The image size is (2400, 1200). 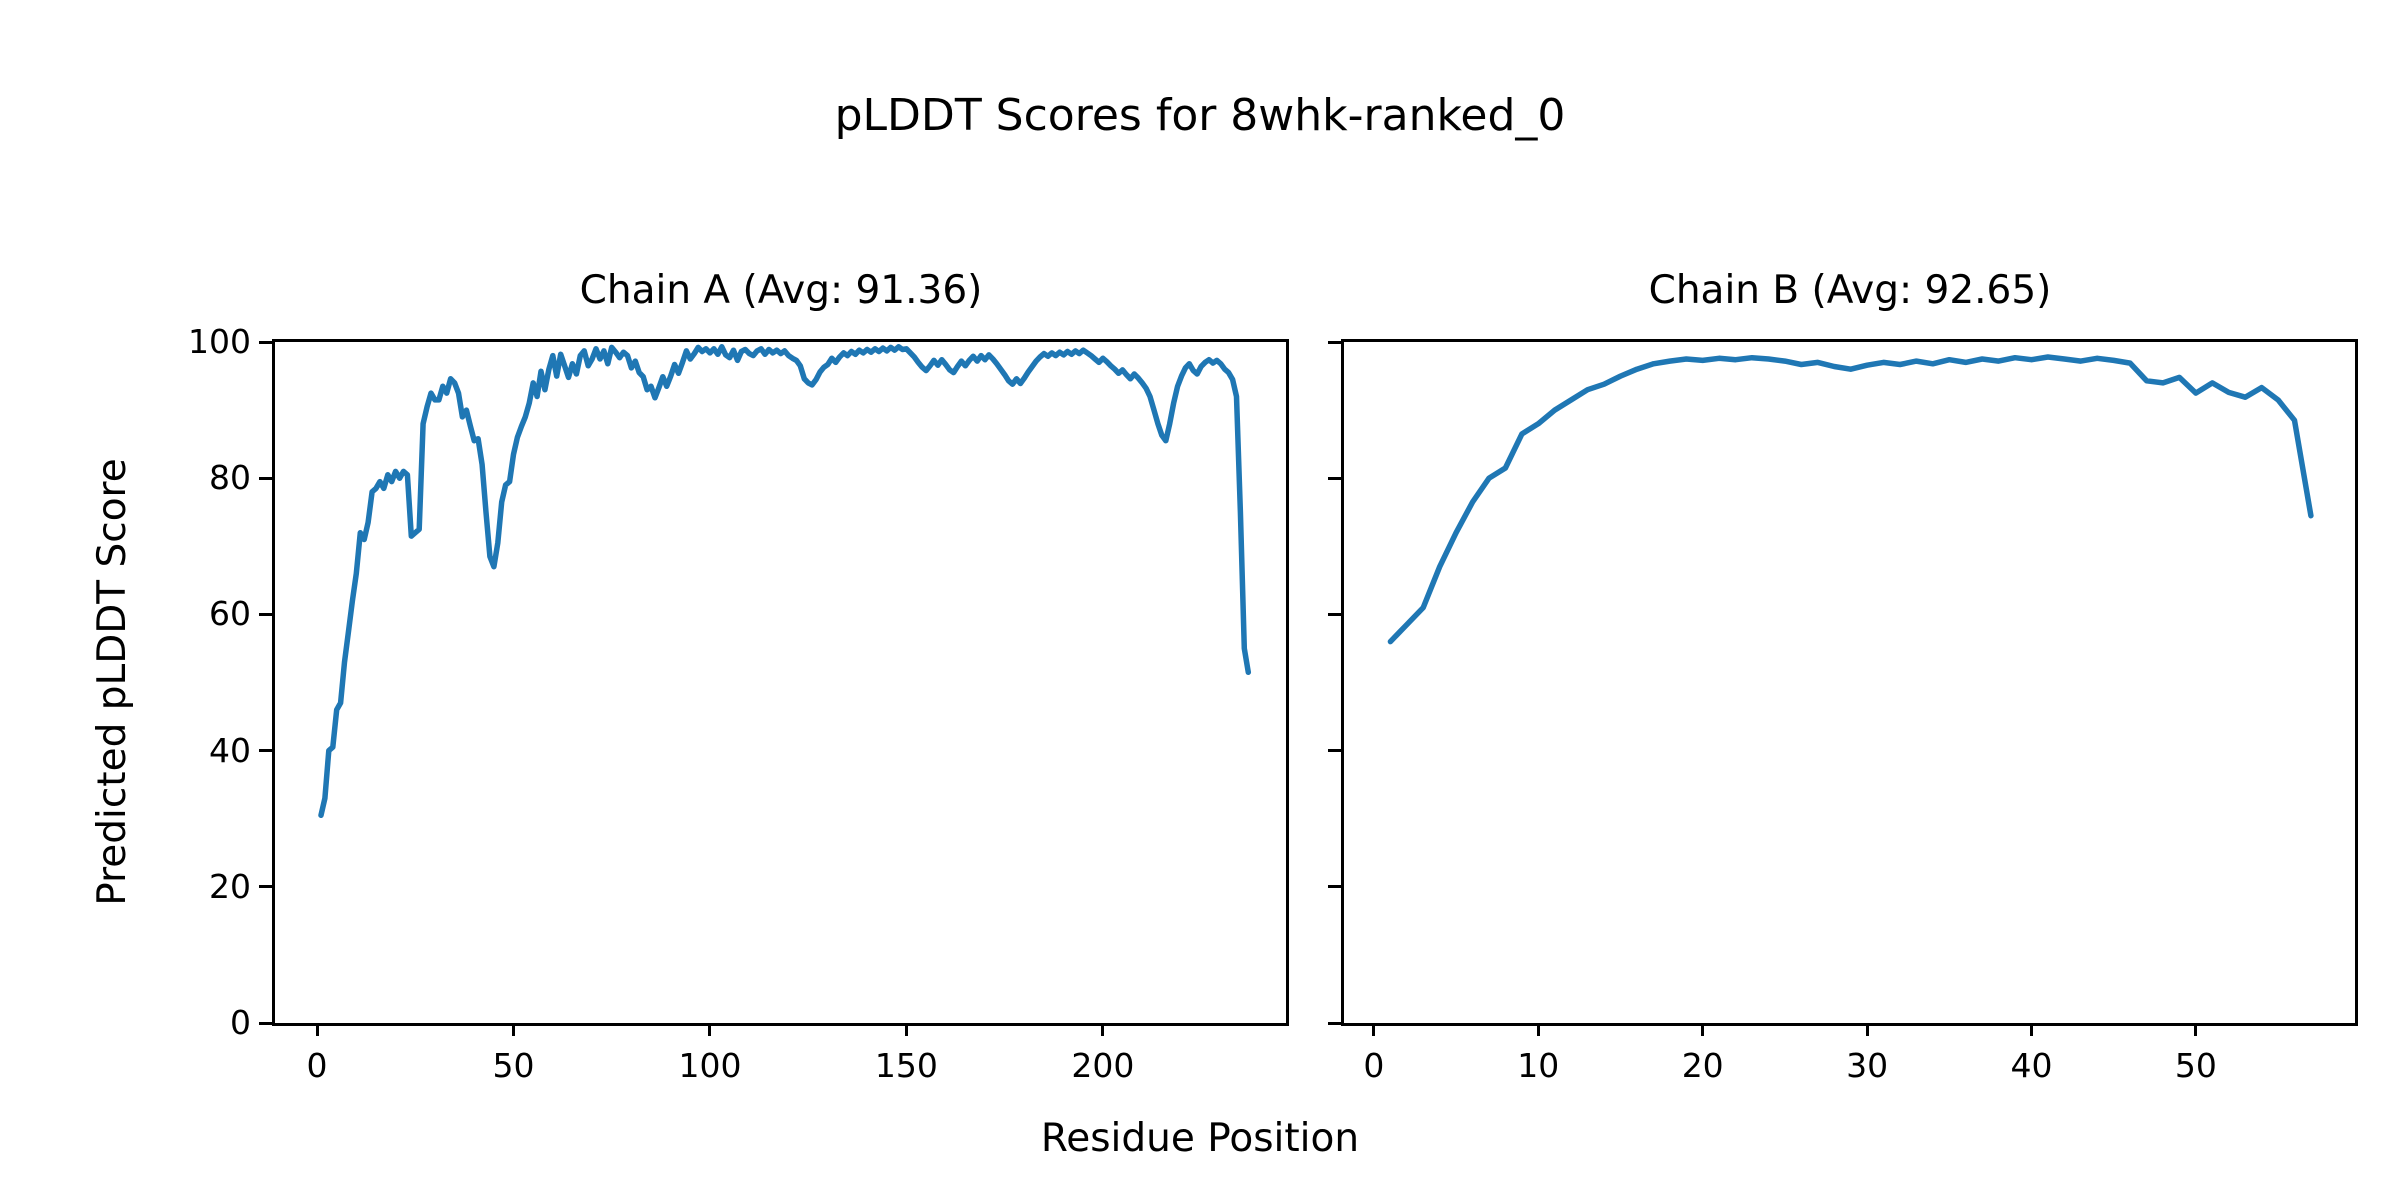 What do you see at coordinates (2031, 1065) in the screenshot?
I see `x-tick-label: 40` at bounding box center [2031, 1065].